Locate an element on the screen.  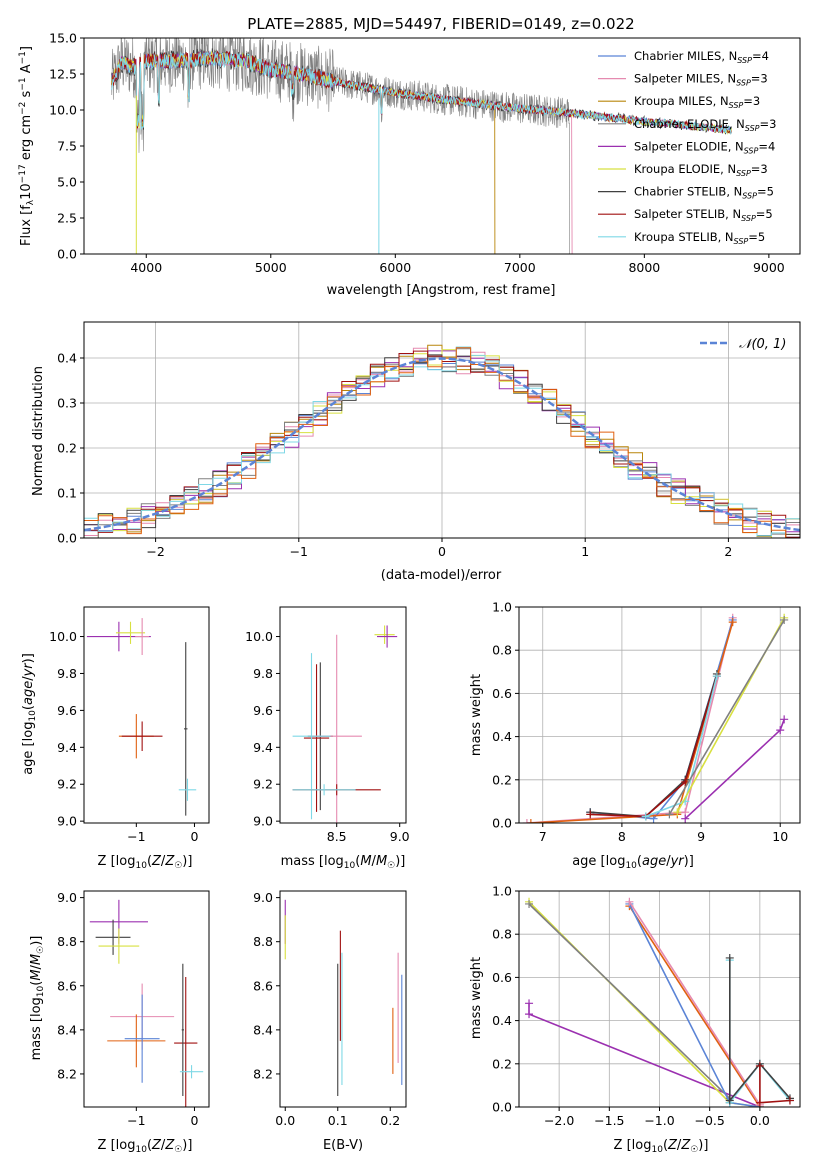
hist-legend-label: 𝒩(0, 1) is located at coordinates (762, 344).